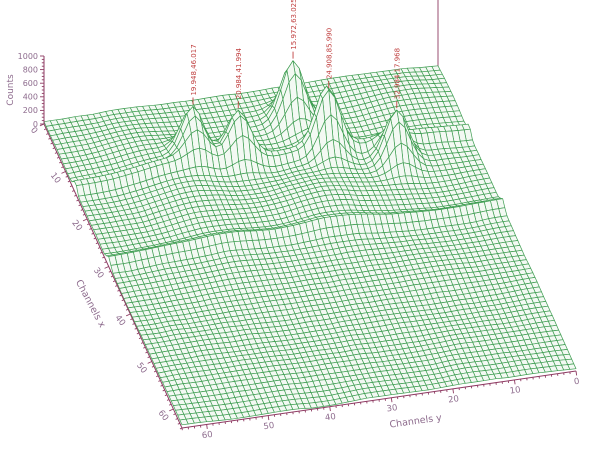 The width and height of the screenshot is (602, 455). What do you see at coordinates (76, 225) in the screenshot?
I see `channels-x-tick-label: 20` at bounding box center [76, 225].